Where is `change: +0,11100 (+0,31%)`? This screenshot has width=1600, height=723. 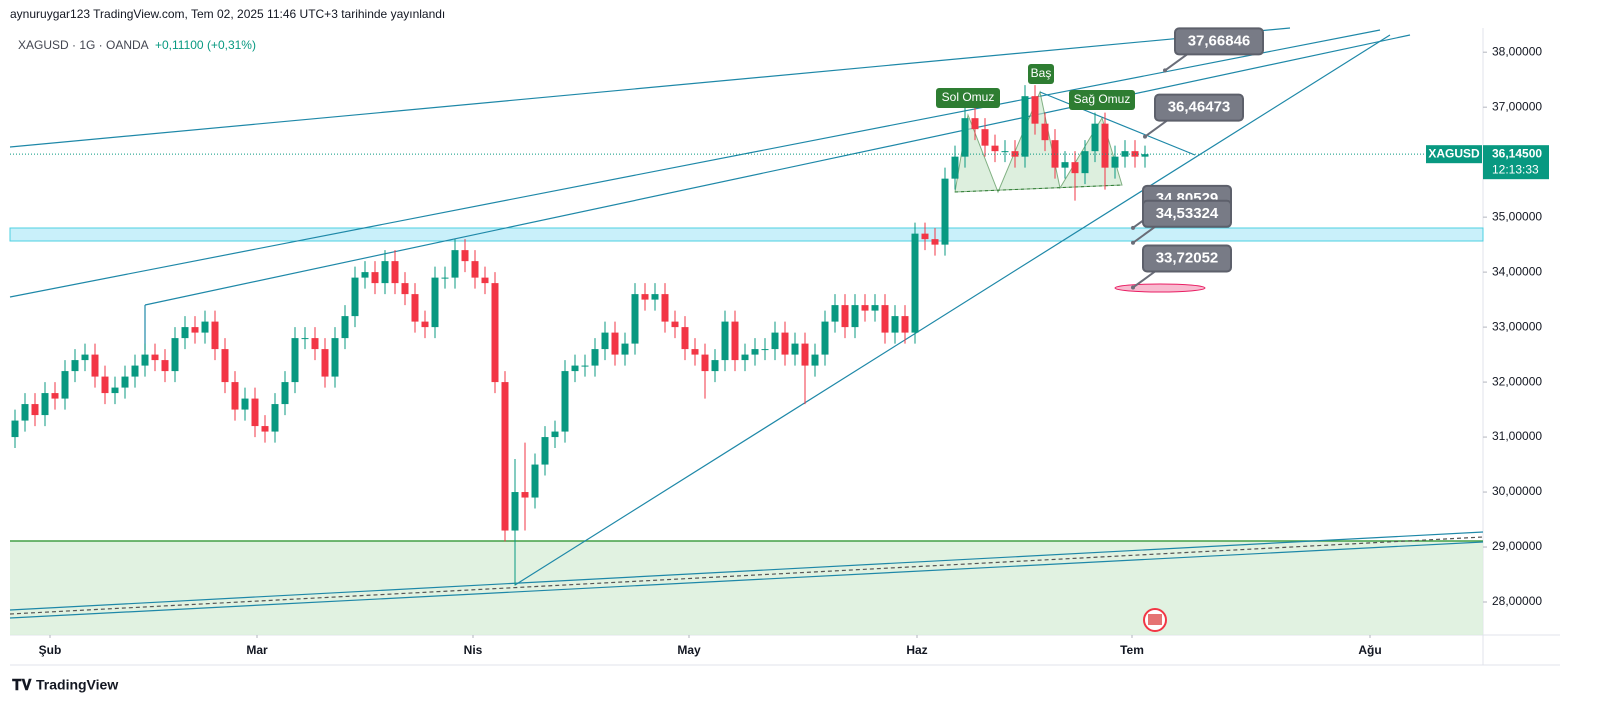 change: +0,11100 (+0,31%) is located at coordinates (205, 45).